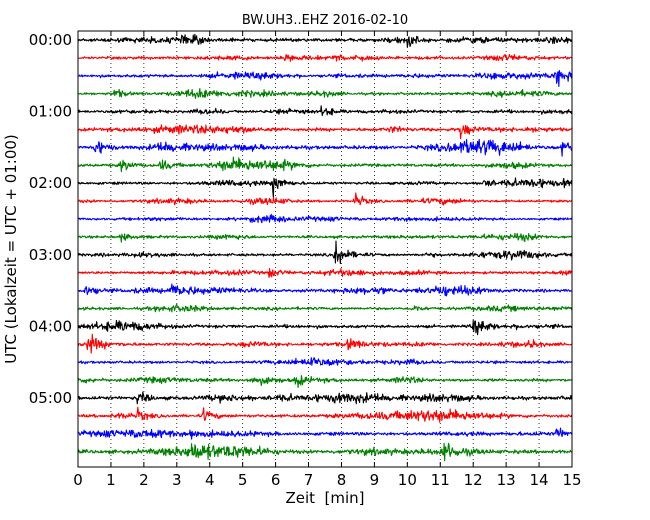  What do you see at coordinates (325, 132) in the screenshot?
I see `trace-line-01:15` at bounding box center [325, 132].